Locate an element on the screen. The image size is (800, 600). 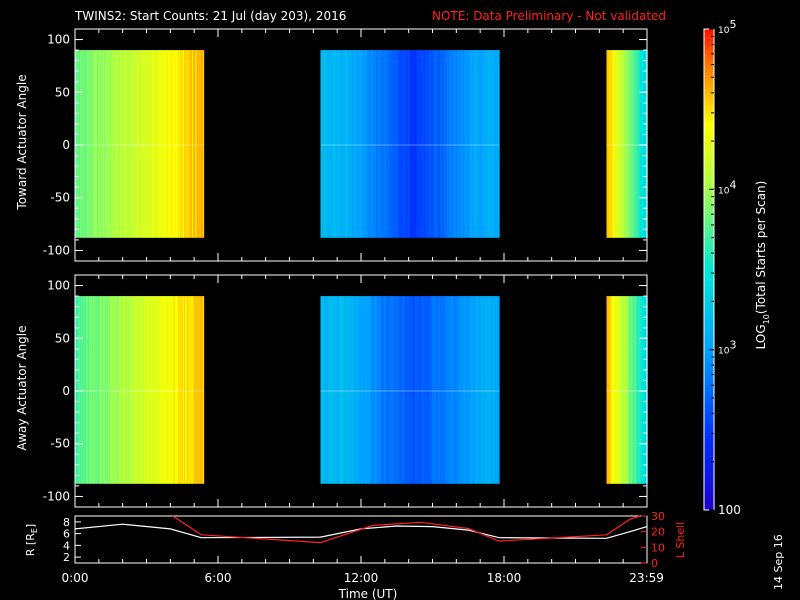
tick-base: 10 is located at coordinates (724, 31).